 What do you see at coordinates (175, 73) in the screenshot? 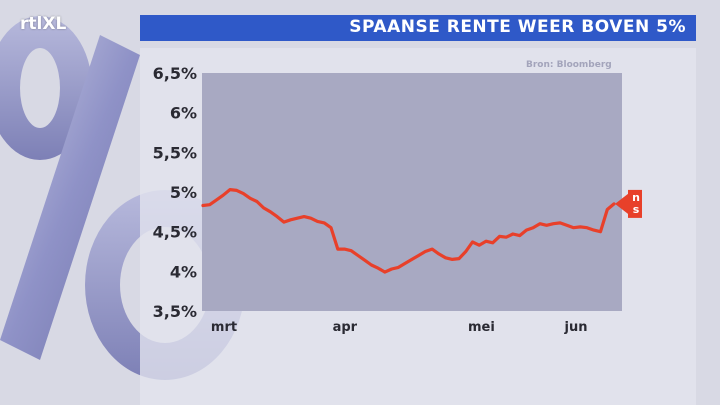
I see `y-tick-label: 6,5%` at bounding box center [175, 73].